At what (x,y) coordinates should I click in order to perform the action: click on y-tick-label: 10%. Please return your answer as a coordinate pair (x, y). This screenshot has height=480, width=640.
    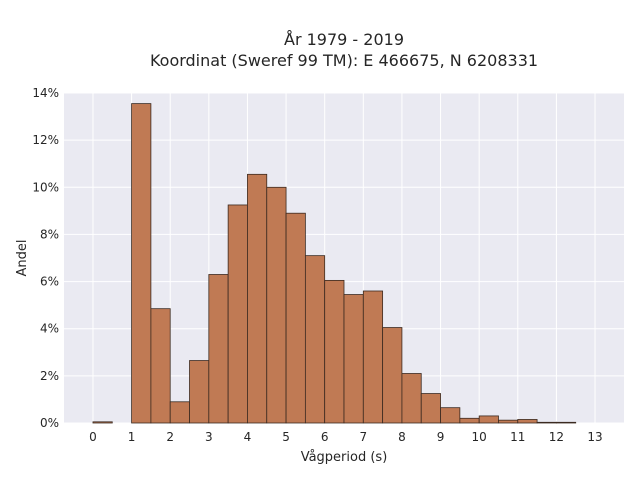
    Looking at the image, I should click on (45, 187).